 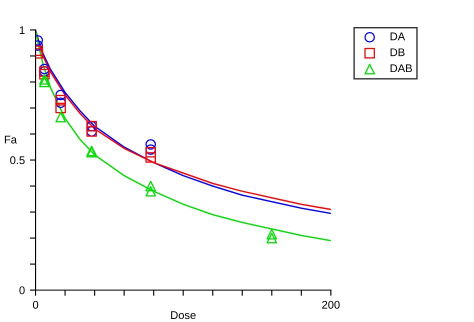 What do you see at coordinates (22, 290) in the screenshot?
I see `y-tick-label: 0` at bounding box center [22, 290].